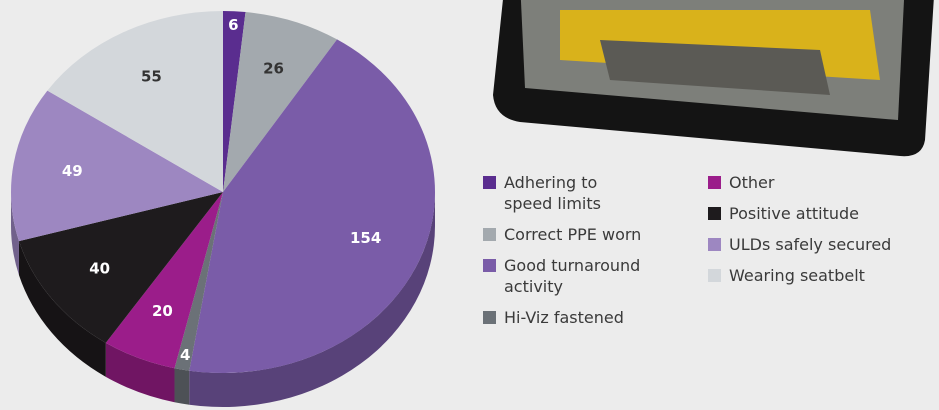 The height and width of the screenshot is (410, 939). I want to click on legend-item: Positive attitude, so click(823, 213).